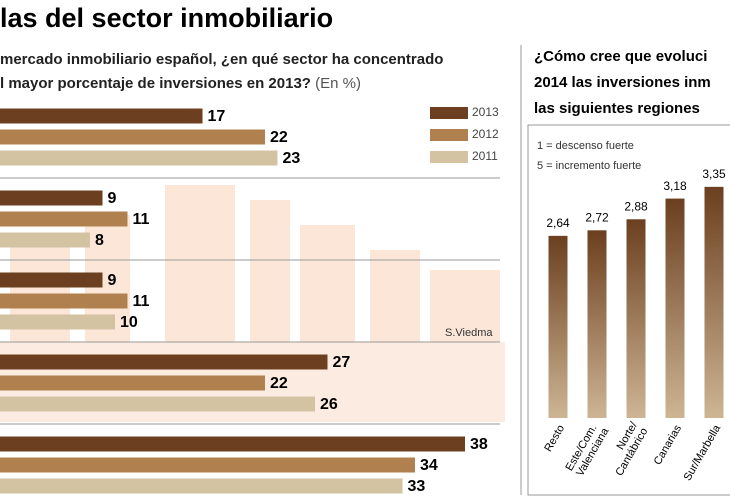 The width and height of the screenshot is (730, 500). I want to click on value-label: 2,64, so click(558, 223).